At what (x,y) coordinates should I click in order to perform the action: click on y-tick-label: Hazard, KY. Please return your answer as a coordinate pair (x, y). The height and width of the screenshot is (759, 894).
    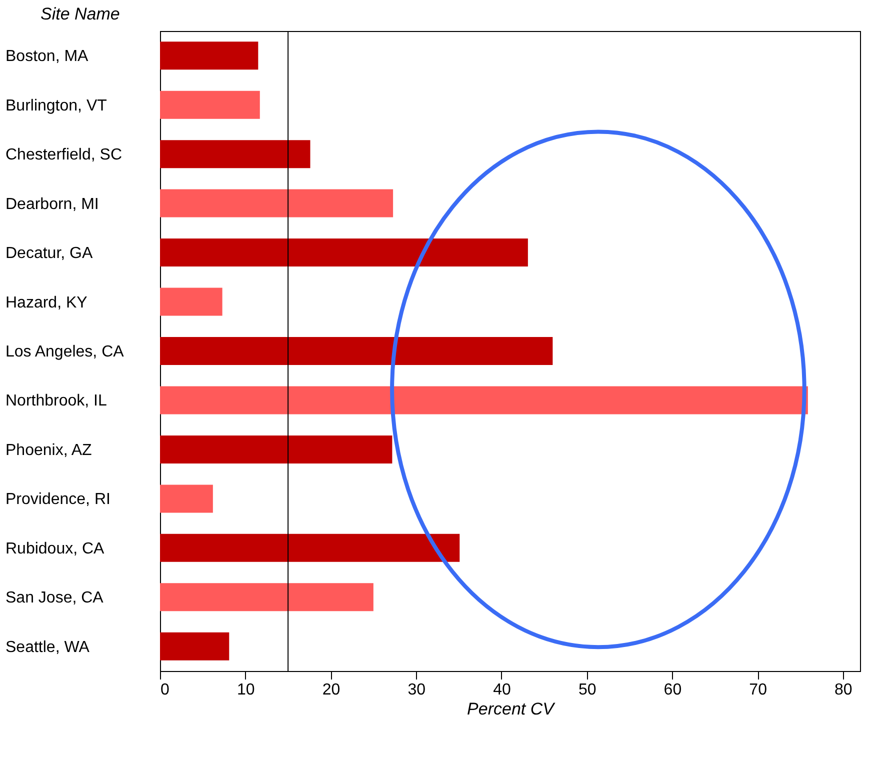
    Looking at the image, I should click on (47, 303).